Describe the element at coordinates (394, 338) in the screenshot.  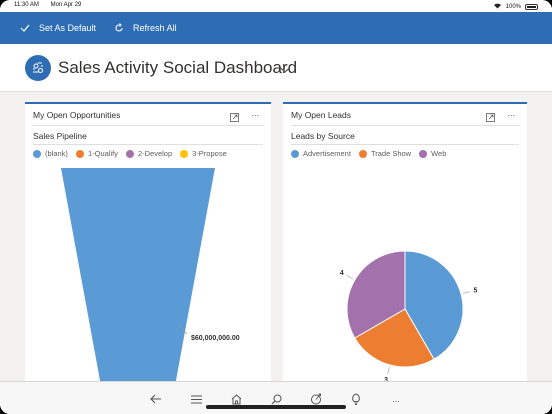
I see `pie-slice-trade-show` at that location.